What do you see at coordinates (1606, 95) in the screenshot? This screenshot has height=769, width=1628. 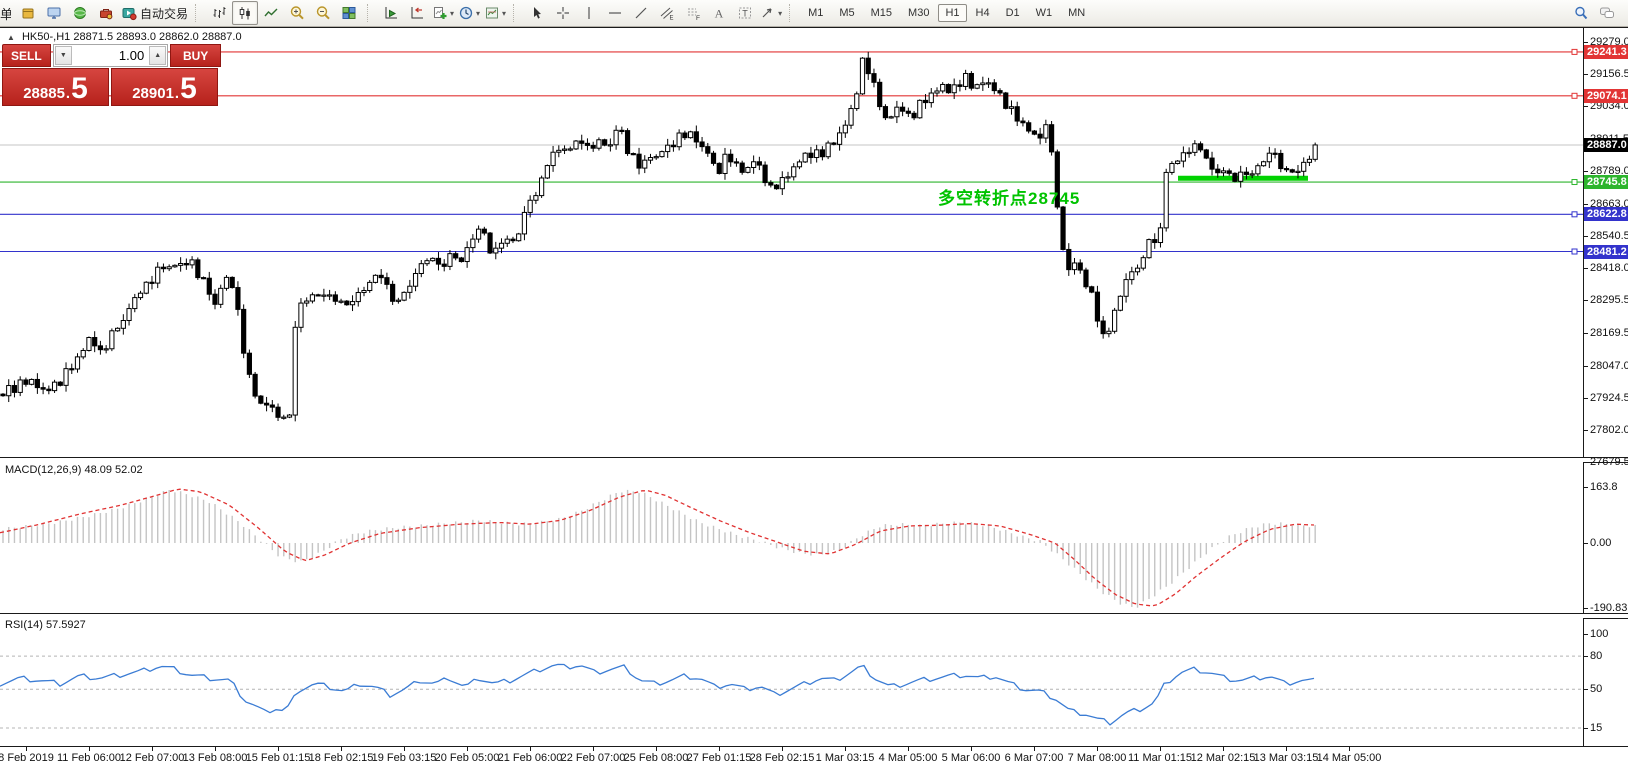 I see `price-line-badge: 29074.1` at bounding box center [1606, 95].